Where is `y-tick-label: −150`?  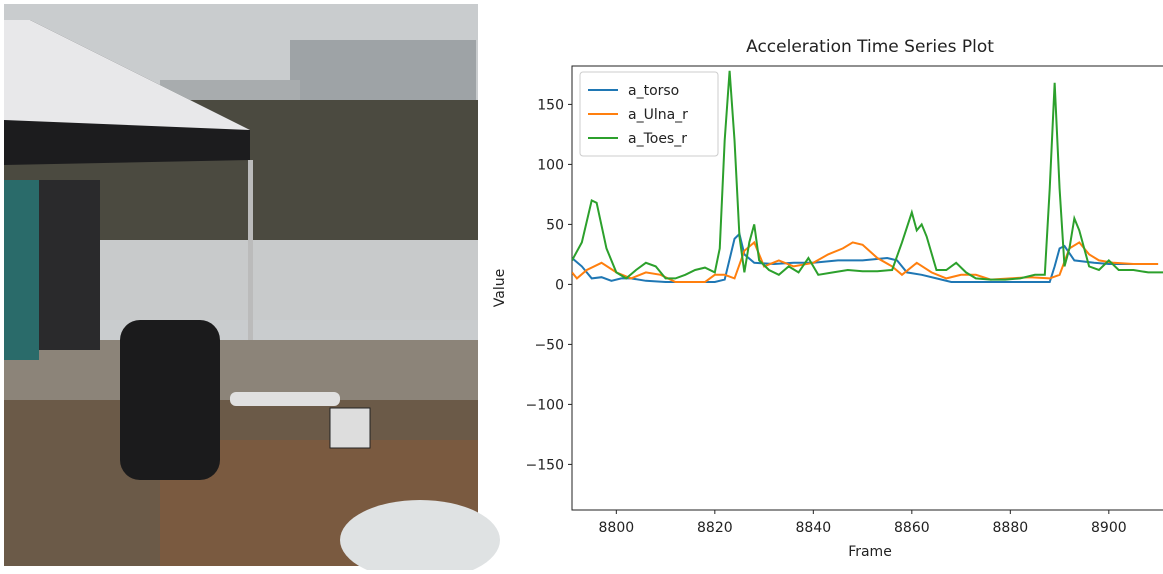
y-tick-label: −150 is located at coordinates (545, 465).